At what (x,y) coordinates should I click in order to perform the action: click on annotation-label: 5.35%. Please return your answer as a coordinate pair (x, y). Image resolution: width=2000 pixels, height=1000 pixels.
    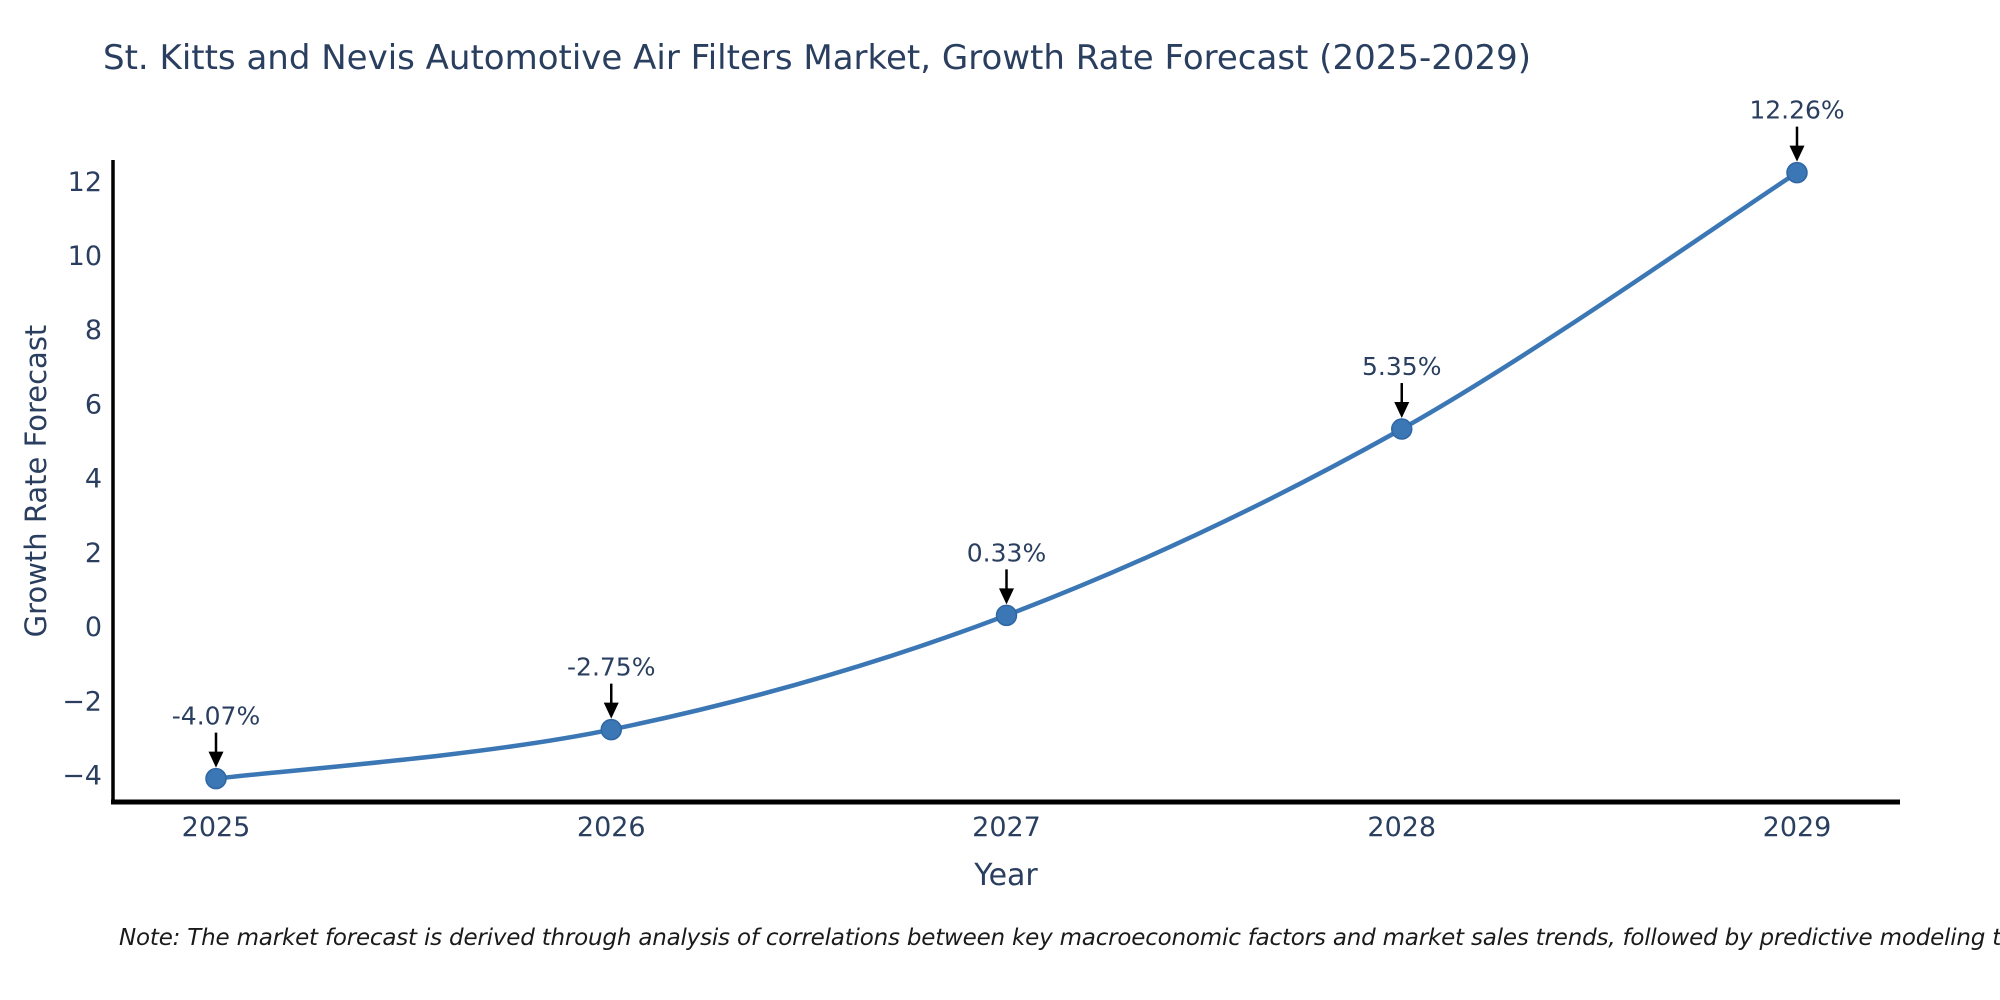
    Looking at the image, I should click on (1401, 366).